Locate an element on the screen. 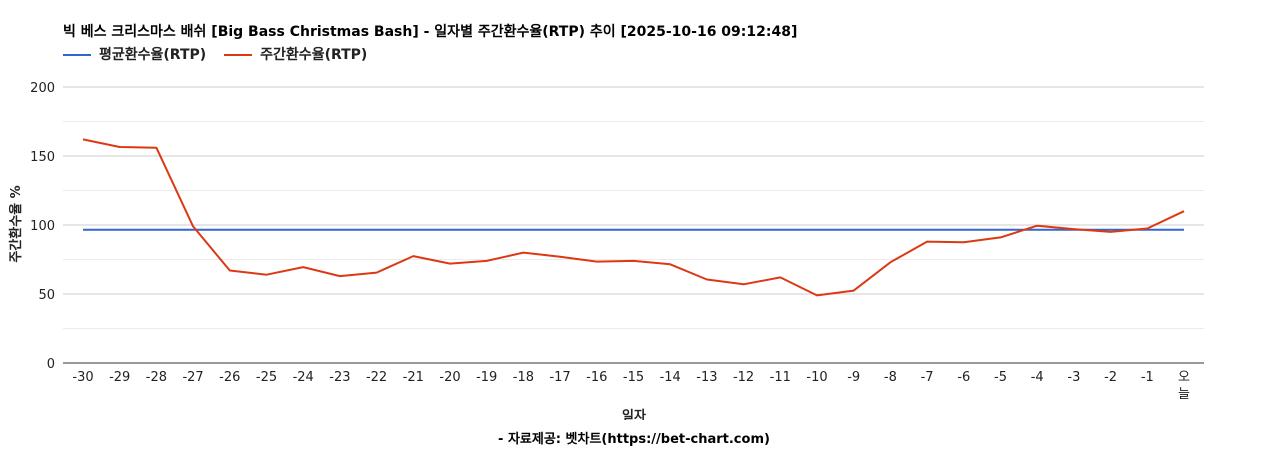 Image resolution: width=1268 pixels, height=450 pixels. x-tick-label: -9 is located at coordinates (853, 377).